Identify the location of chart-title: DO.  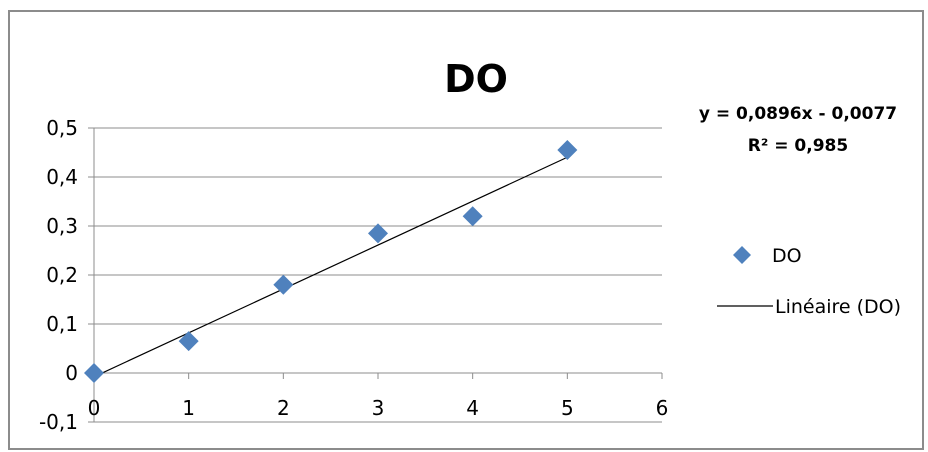
(476, 79).